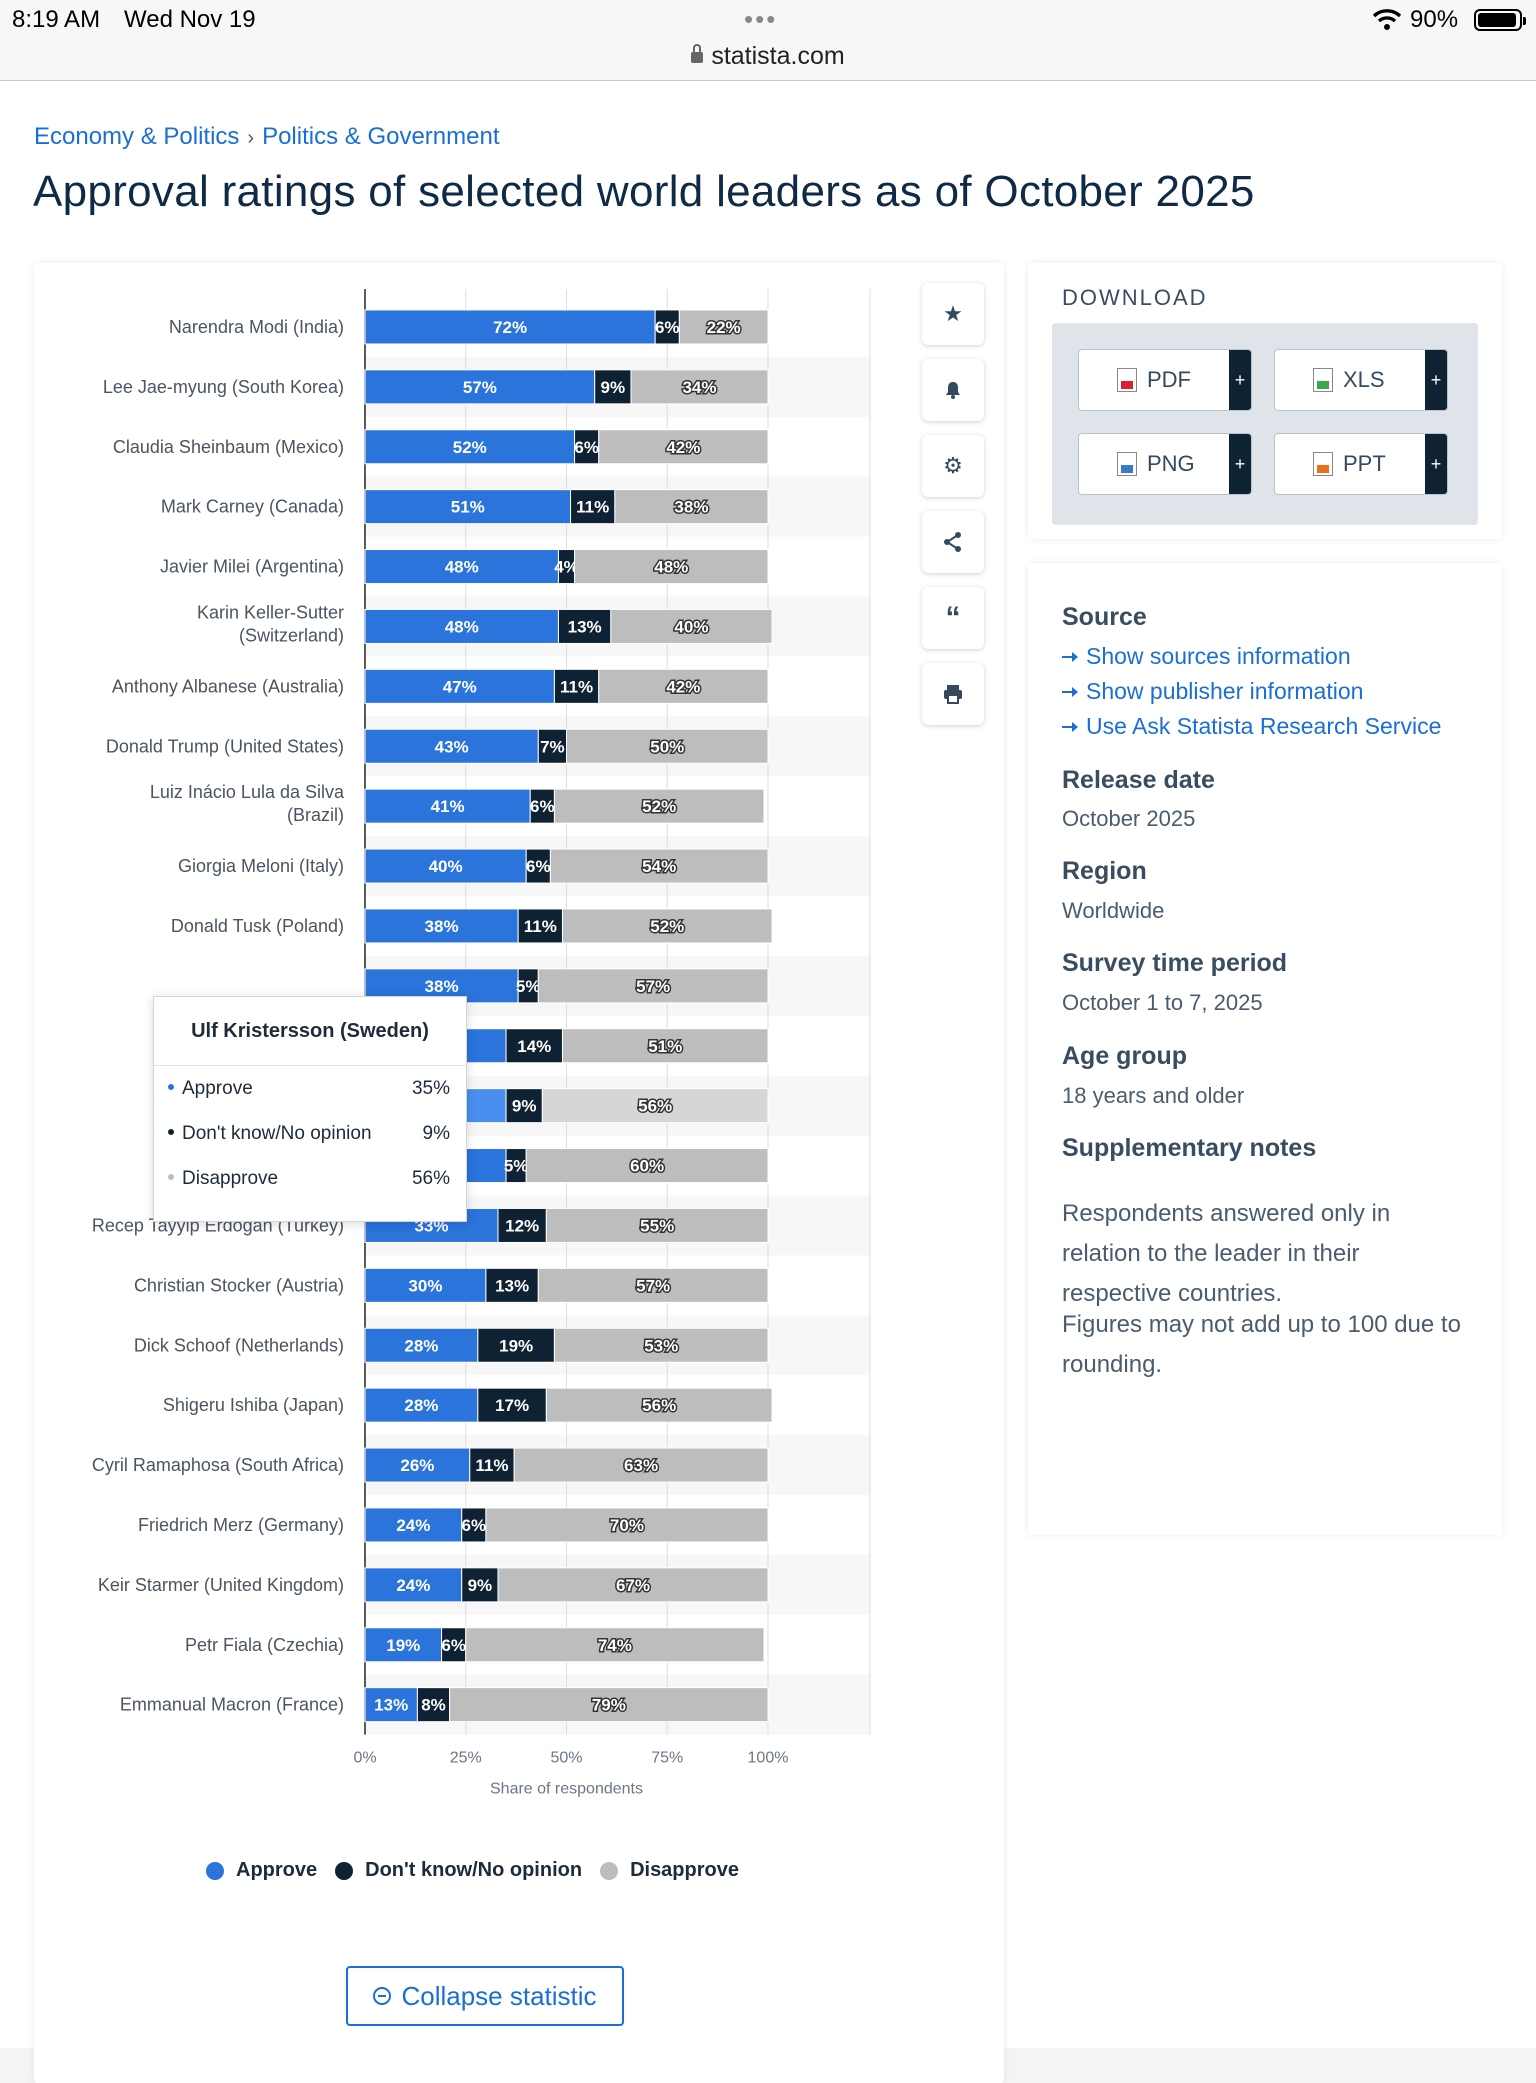 The width and height of the screenshot is (1536, 2083). What do you see at coordinates (448, 806) in the screenshot?
I see `data-label: 41%` at bounding box center [448, 806].